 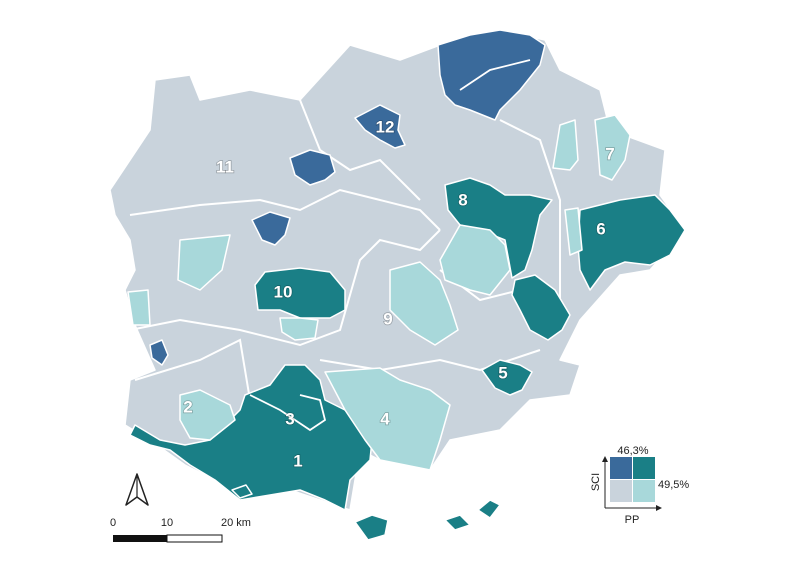 I want to click on zone-label: 4, so click(x=385, y=418).